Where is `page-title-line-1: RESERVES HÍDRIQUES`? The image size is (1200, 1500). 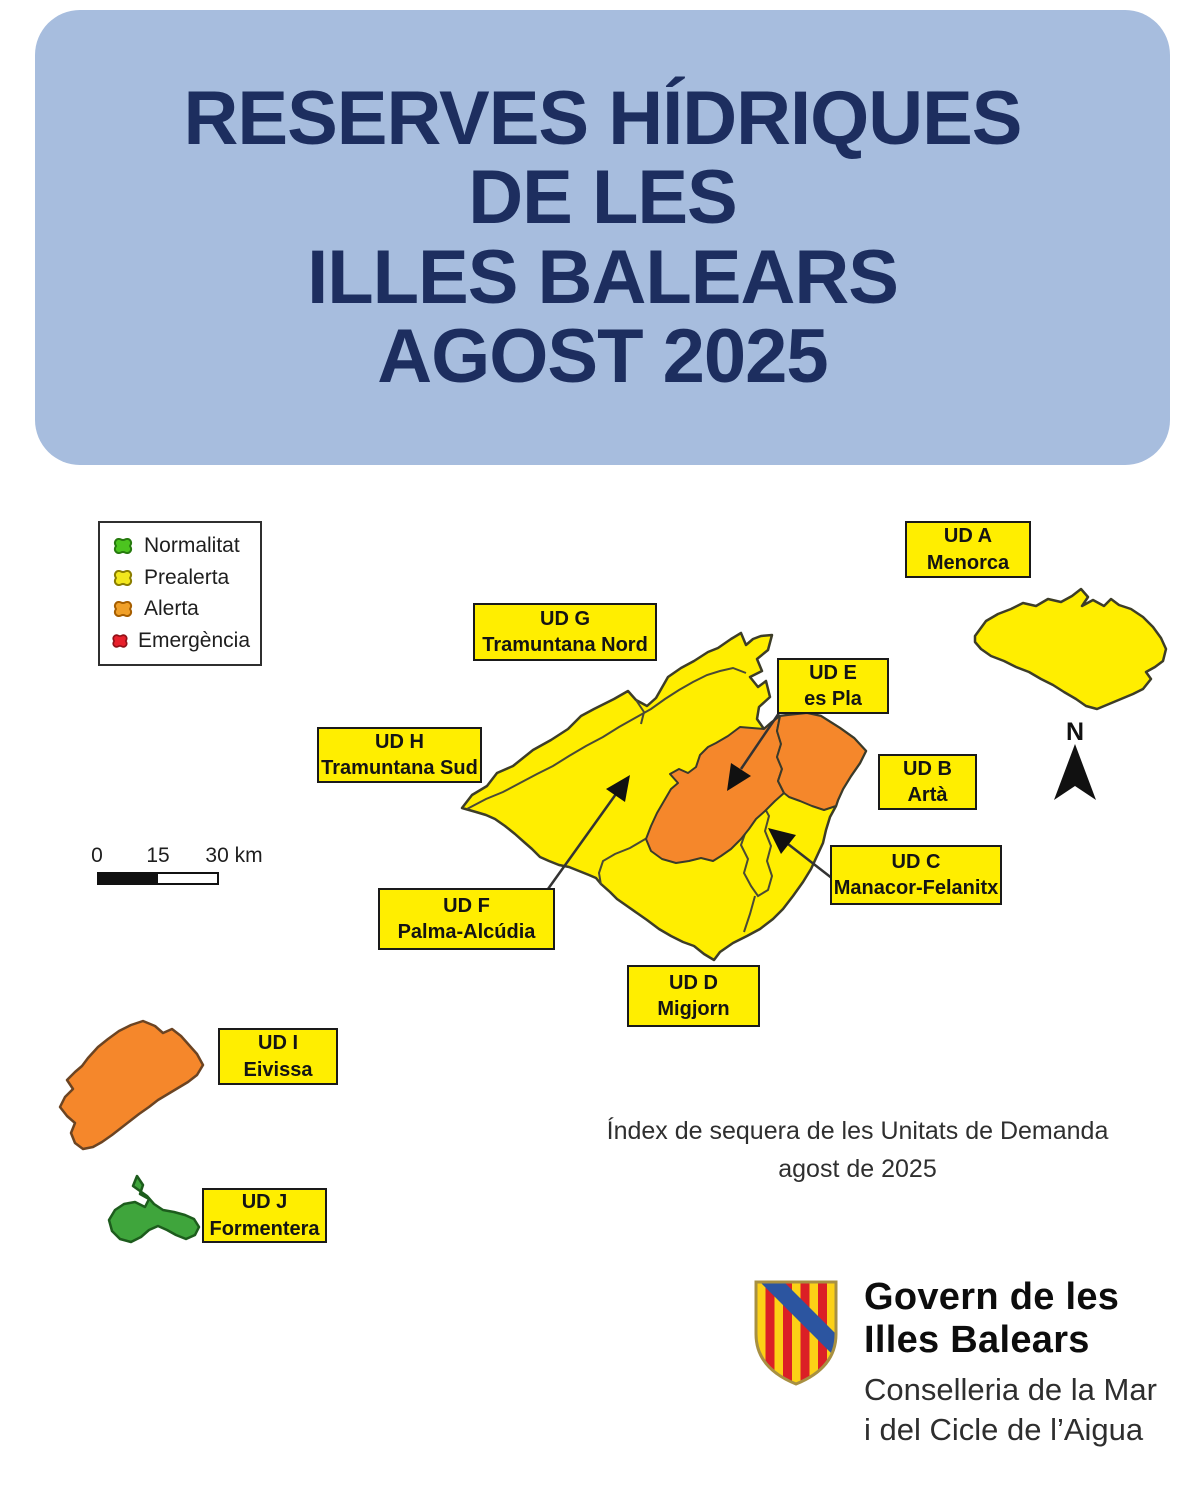 page-title-line-1: RESERVES HÍDRIQUES is located at coordinates (603, 119).